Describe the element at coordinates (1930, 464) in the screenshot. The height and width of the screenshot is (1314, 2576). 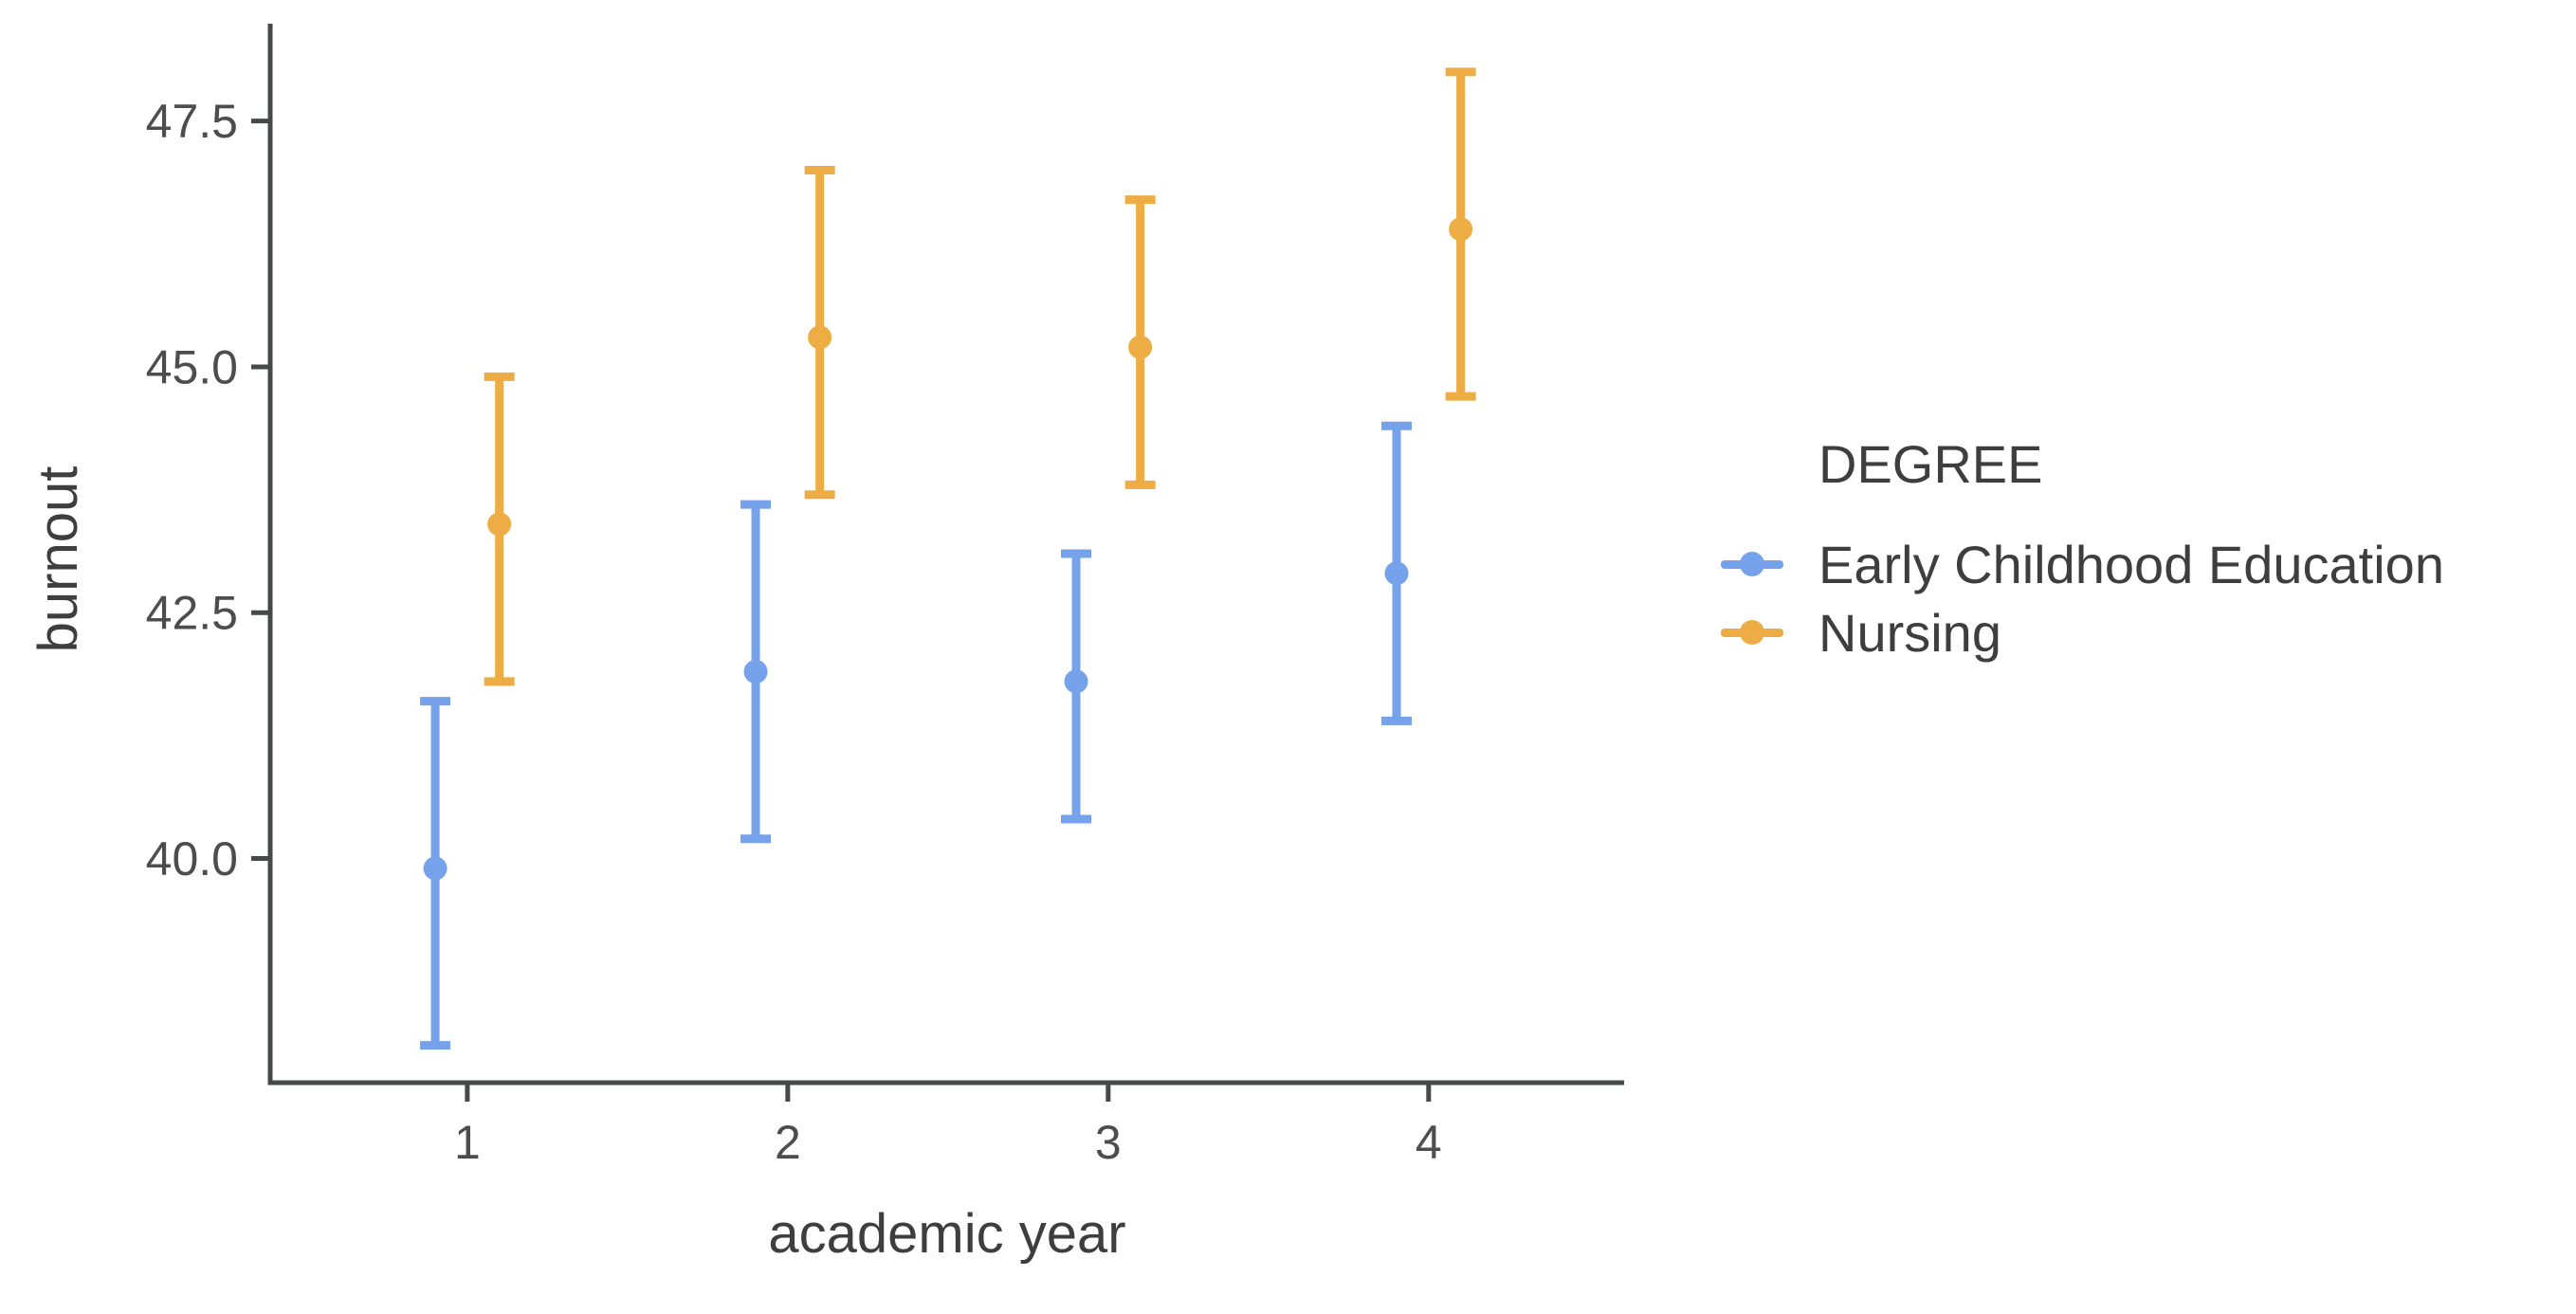
I see `legend-title: DEGREE` at that location.